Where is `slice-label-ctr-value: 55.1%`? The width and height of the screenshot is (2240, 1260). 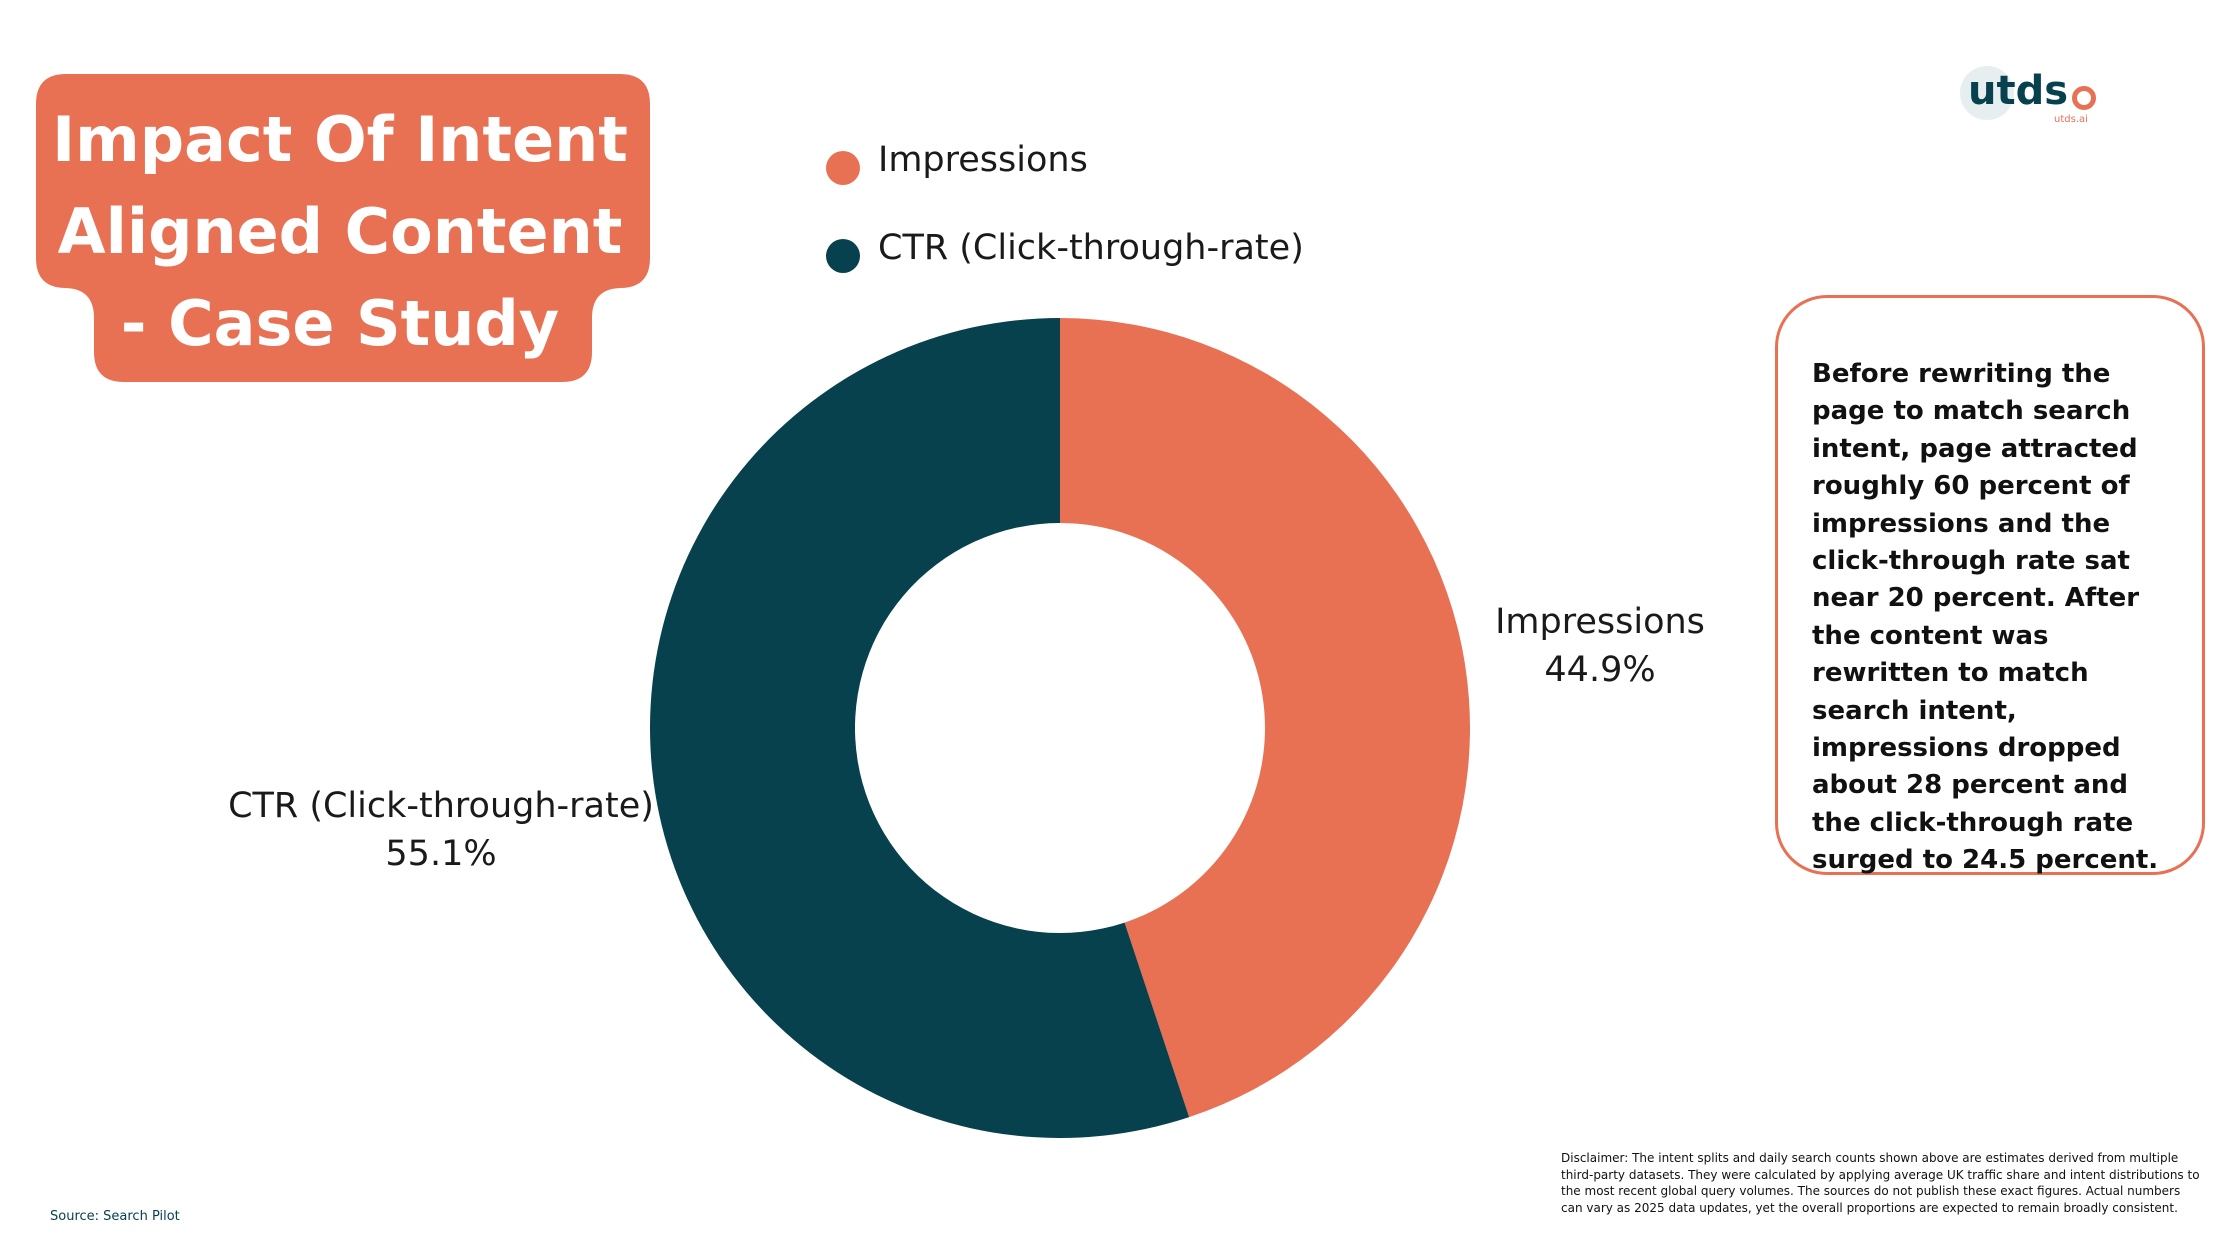 slice-label-ctr-value: 55.1% is located at coordinates (441, 854).